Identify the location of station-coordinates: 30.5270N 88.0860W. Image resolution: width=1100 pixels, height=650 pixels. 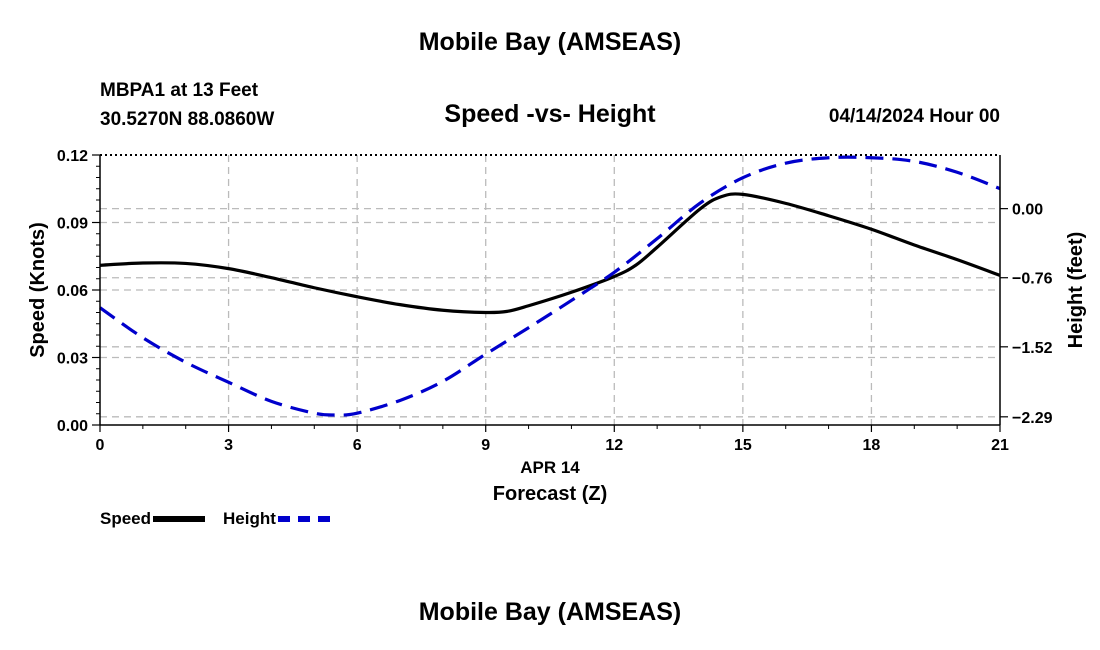
(187, 119).